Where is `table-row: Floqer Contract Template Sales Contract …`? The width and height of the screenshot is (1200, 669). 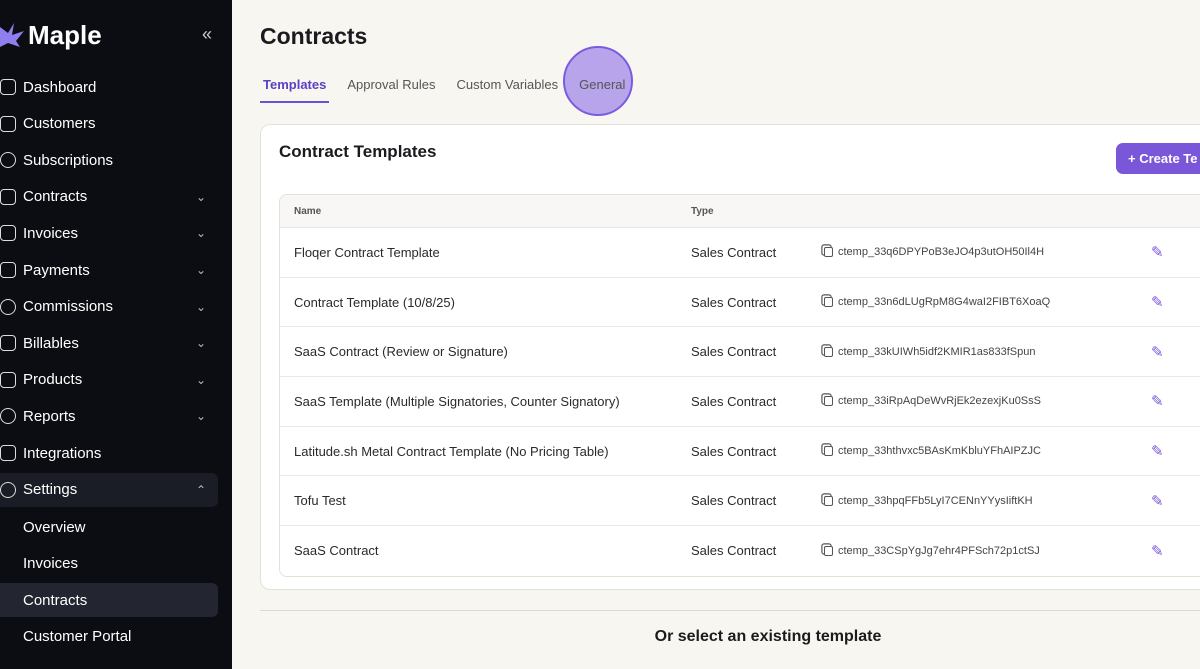
table-row: Floqer Contract Template Sales Contract … is located at coordinates (740, 253).